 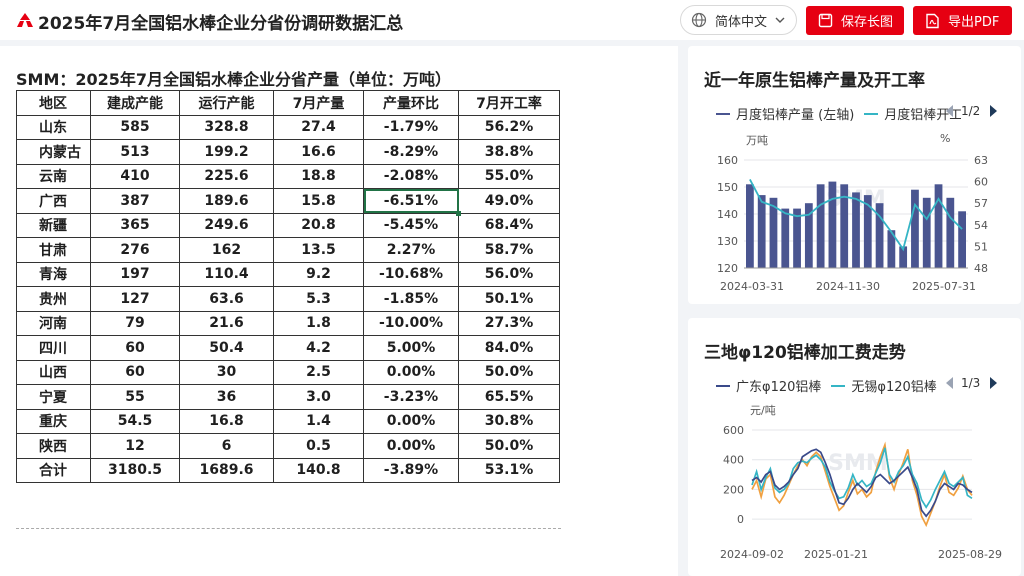 What do you see at coordinates (226, 299) in the screenshot?
I see `table-cell: 63.6` at bounding box center [226, 299].